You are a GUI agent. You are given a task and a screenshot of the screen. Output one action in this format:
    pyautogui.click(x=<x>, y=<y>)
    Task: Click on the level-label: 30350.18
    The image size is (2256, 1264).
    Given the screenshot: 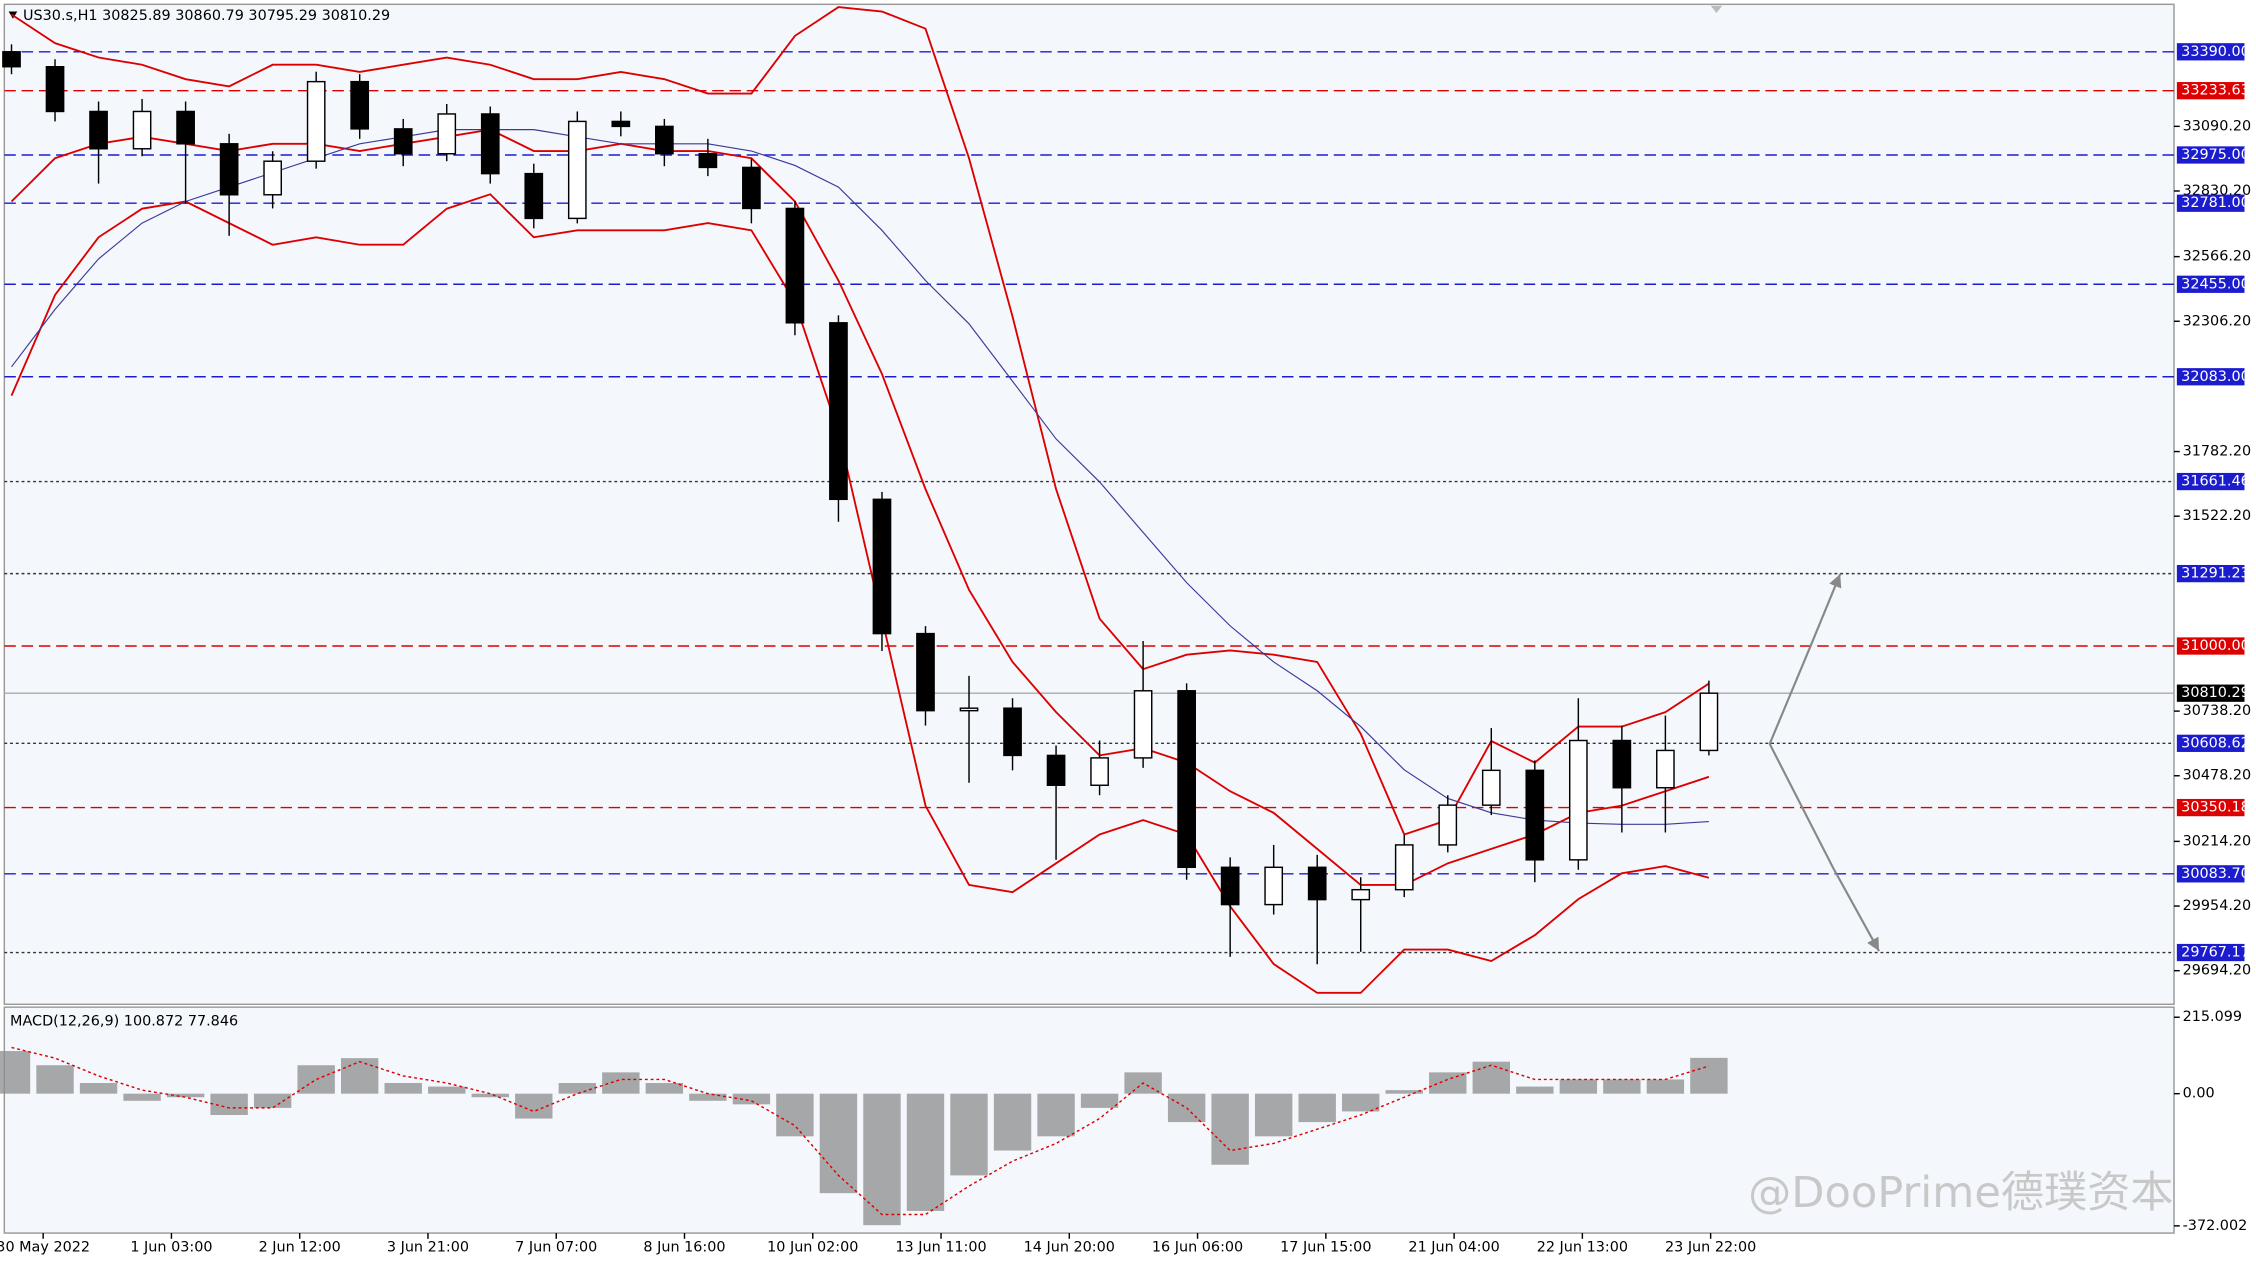 What is the action you would take?
    pyautogui.click(x=2215, y=808)
    